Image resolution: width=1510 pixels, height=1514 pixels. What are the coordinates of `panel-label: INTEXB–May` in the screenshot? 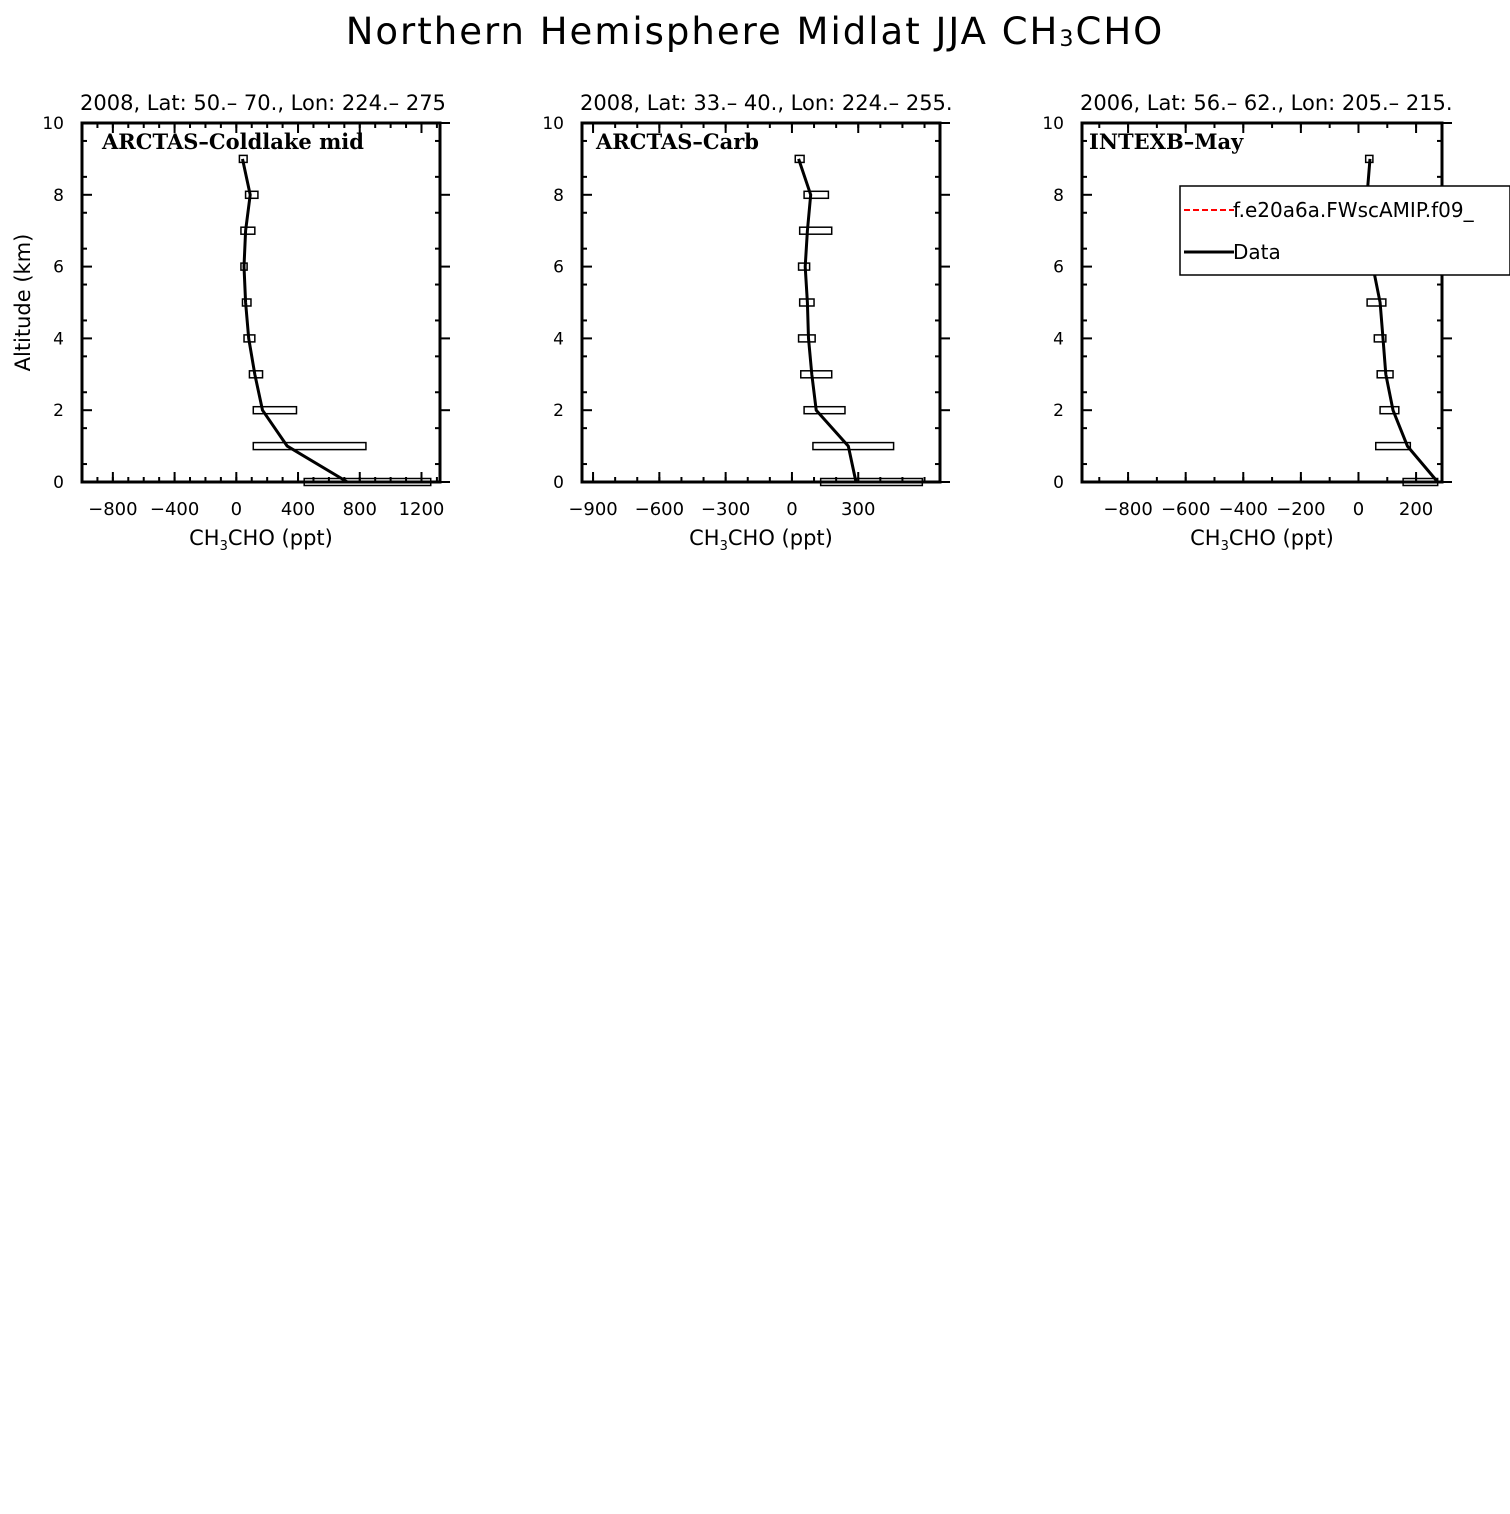 It's located at (1166, 141).